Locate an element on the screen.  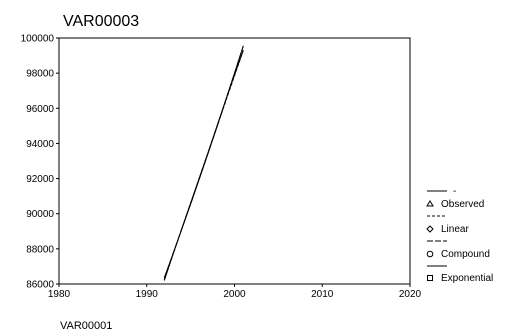
series-line-exponential is located at coordinates (203, 162).